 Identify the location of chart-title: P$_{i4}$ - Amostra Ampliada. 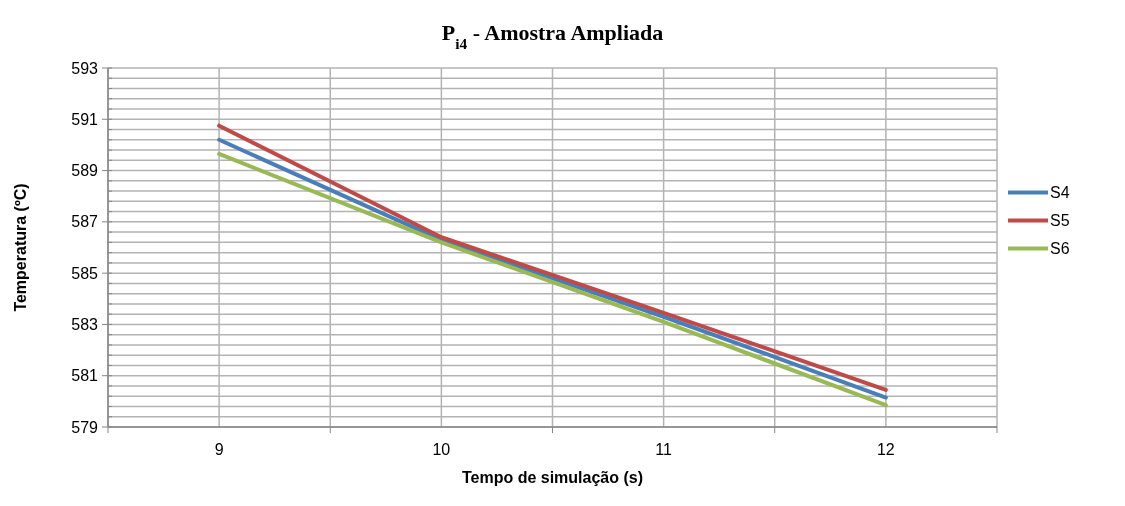
(552, 36).